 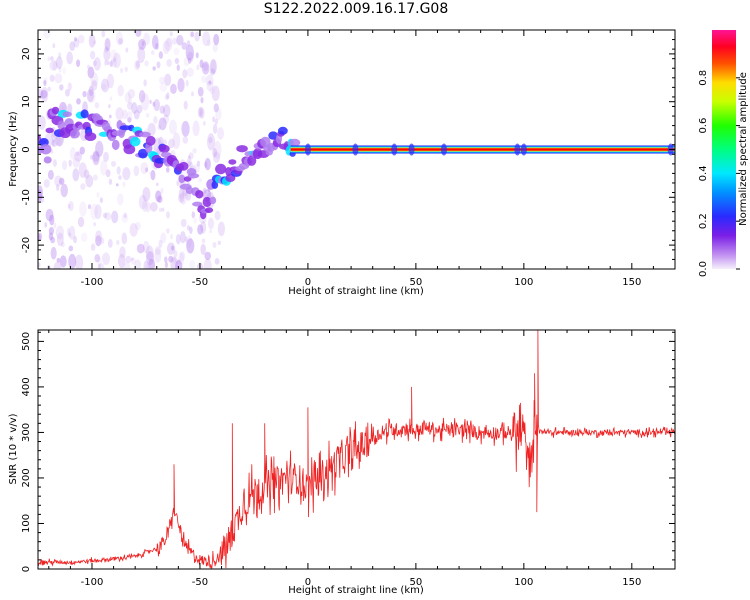 I want to click on steady-band-red, so click(x=482, y=149).